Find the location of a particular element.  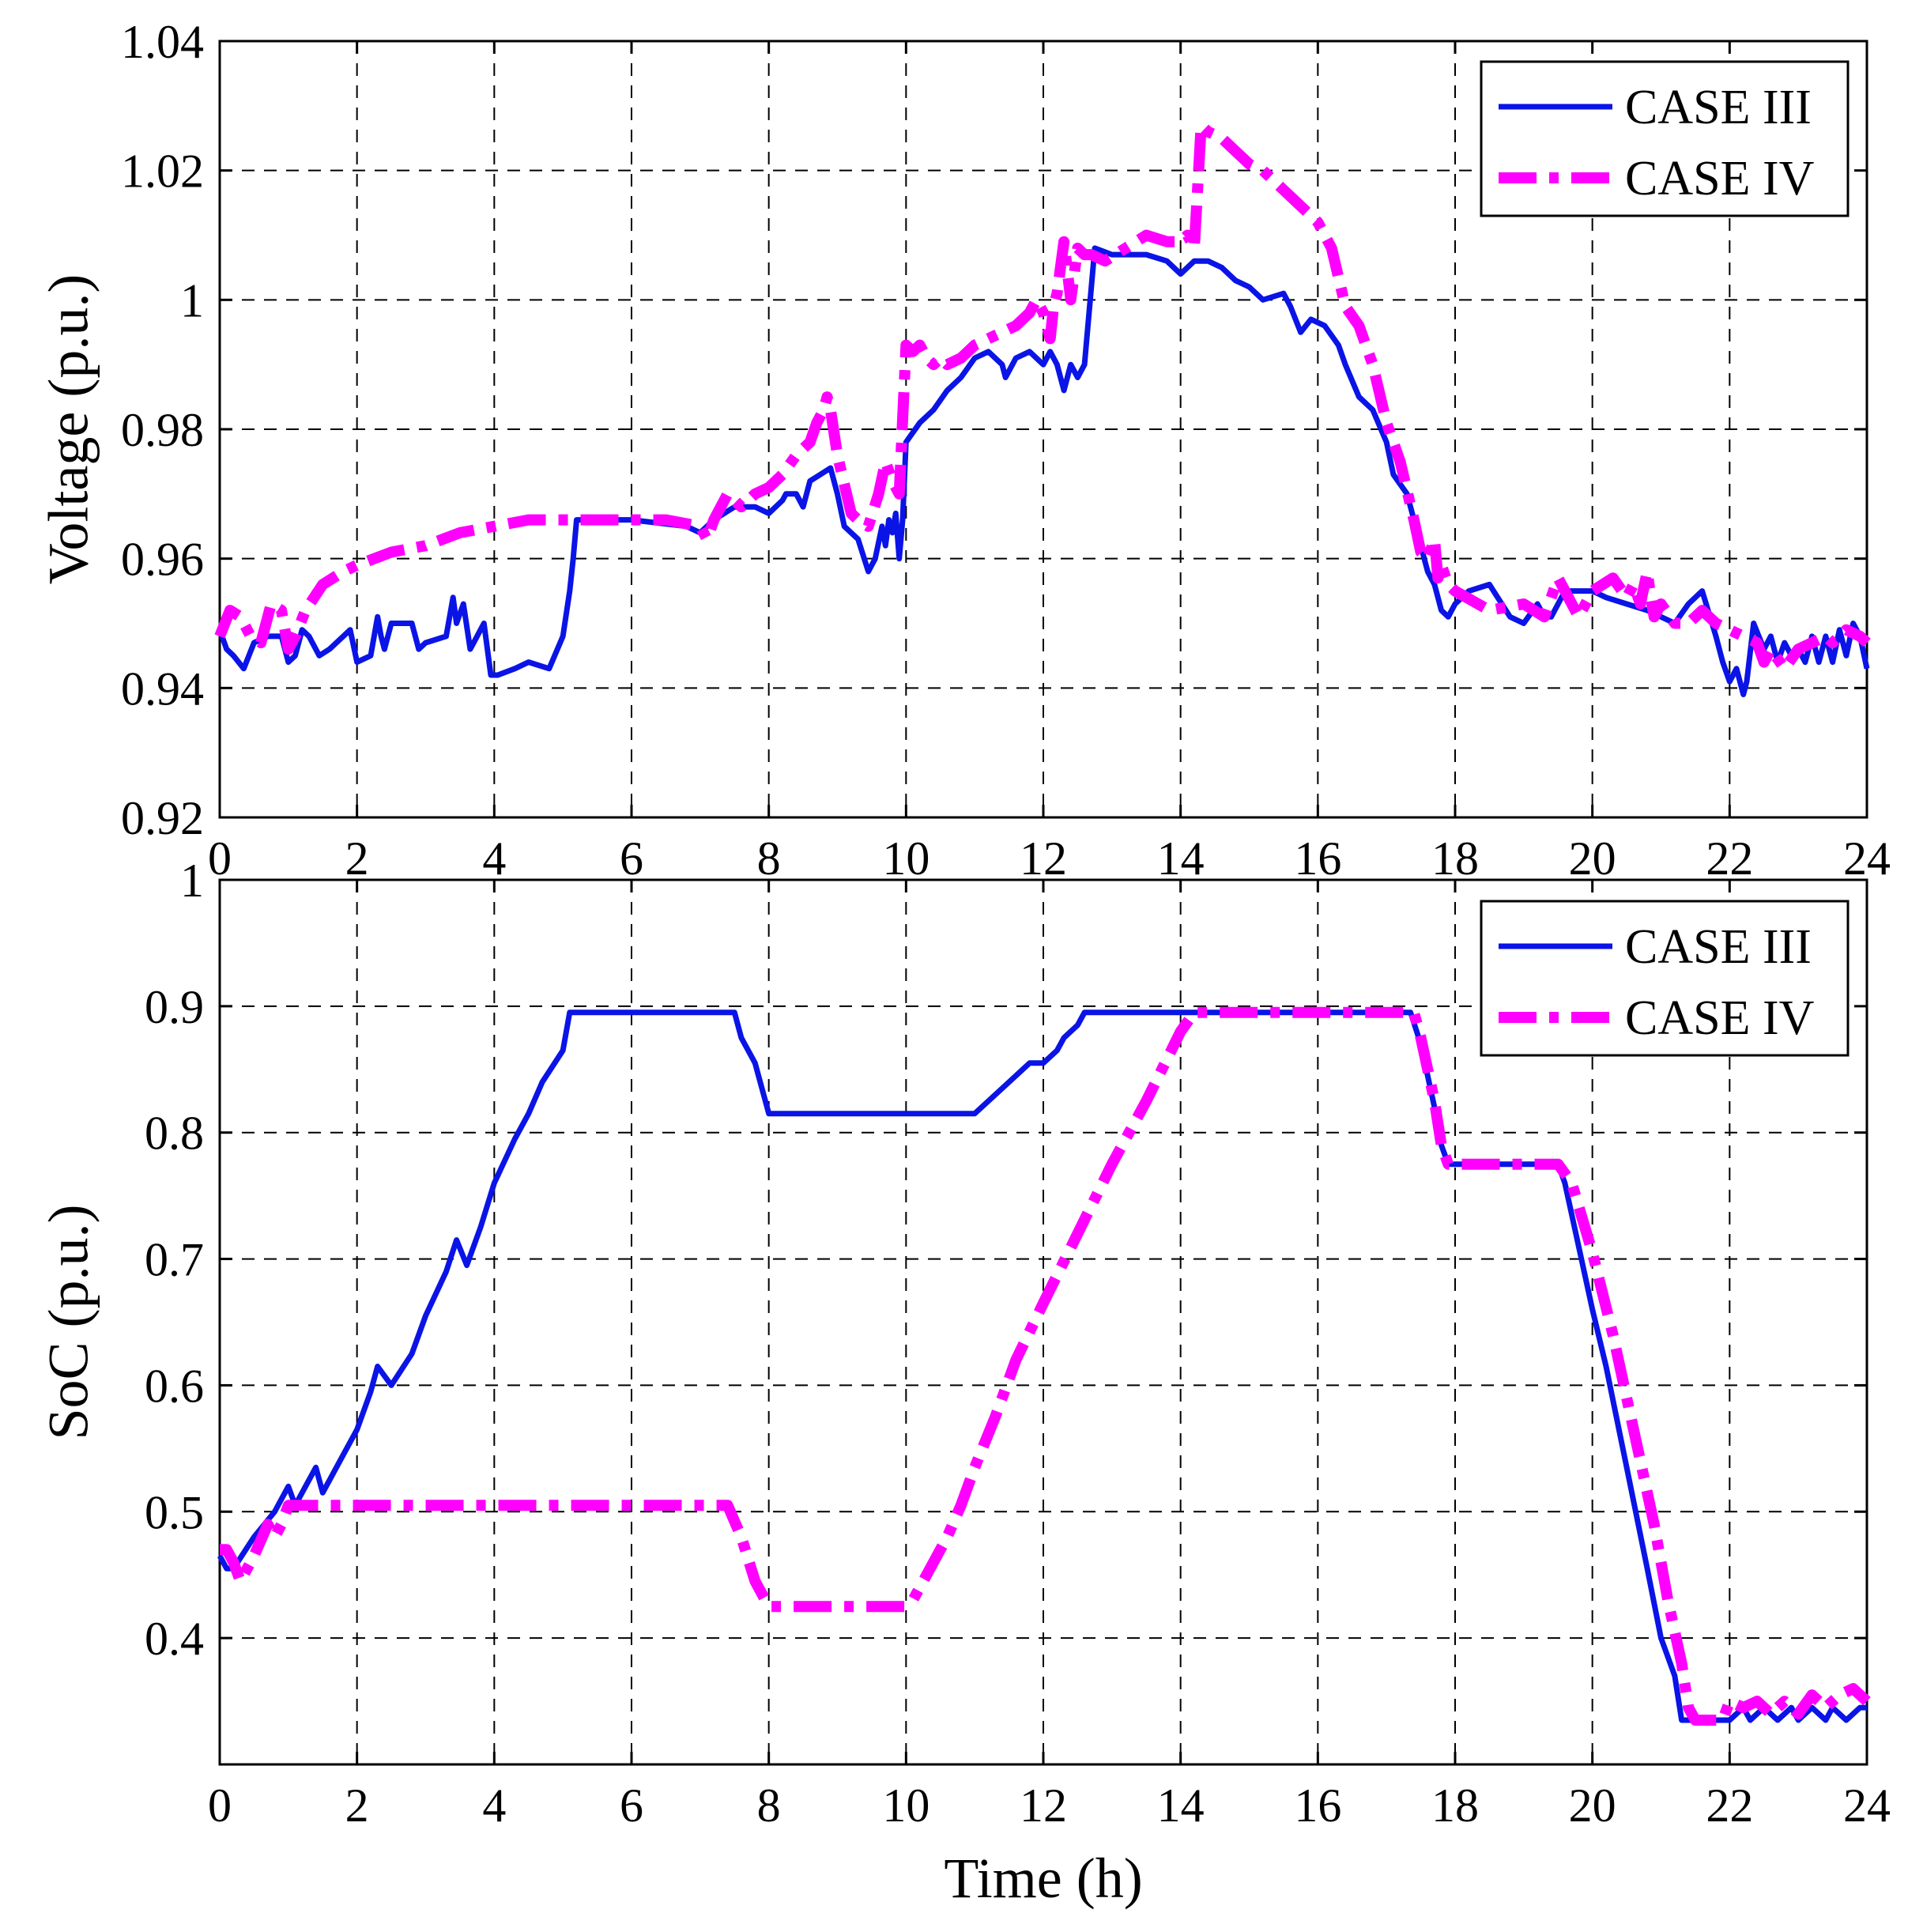

voltage-legend: CASE III CASE IV is located at coordinates (1665, 138).